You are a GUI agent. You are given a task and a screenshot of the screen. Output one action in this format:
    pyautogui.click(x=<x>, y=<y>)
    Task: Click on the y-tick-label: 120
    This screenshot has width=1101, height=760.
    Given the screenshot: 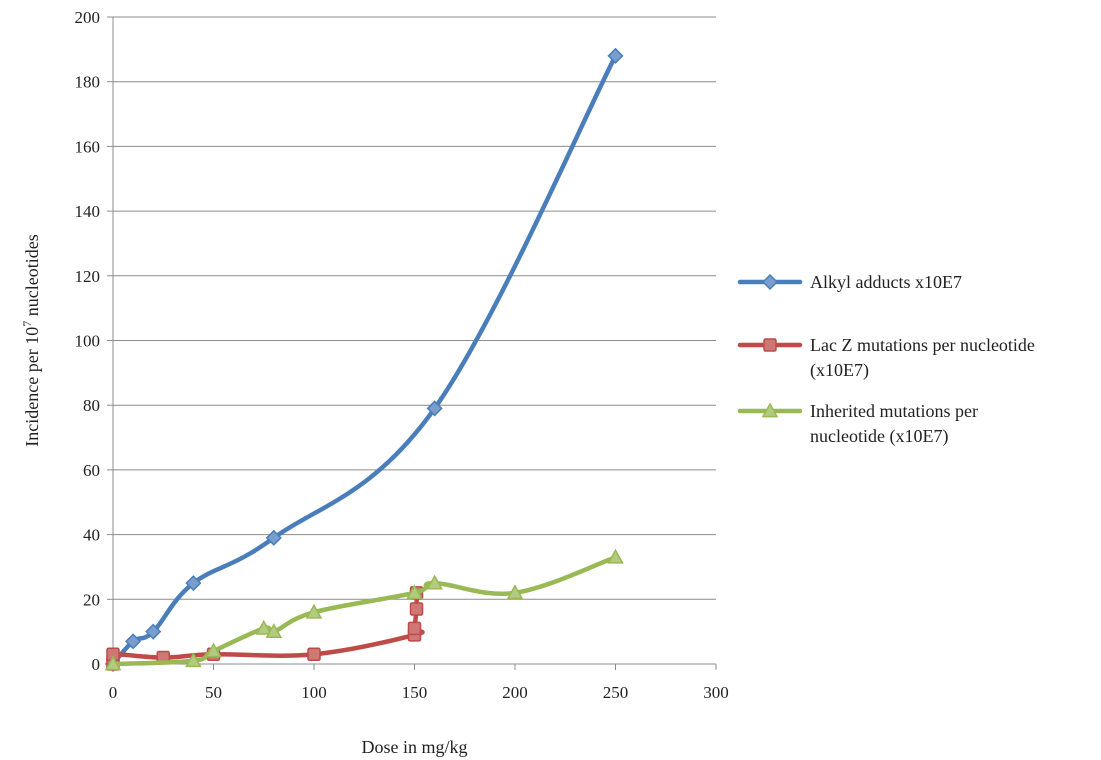 What is the action you would take?
    pyautogui.click(x=88, y=276)
    